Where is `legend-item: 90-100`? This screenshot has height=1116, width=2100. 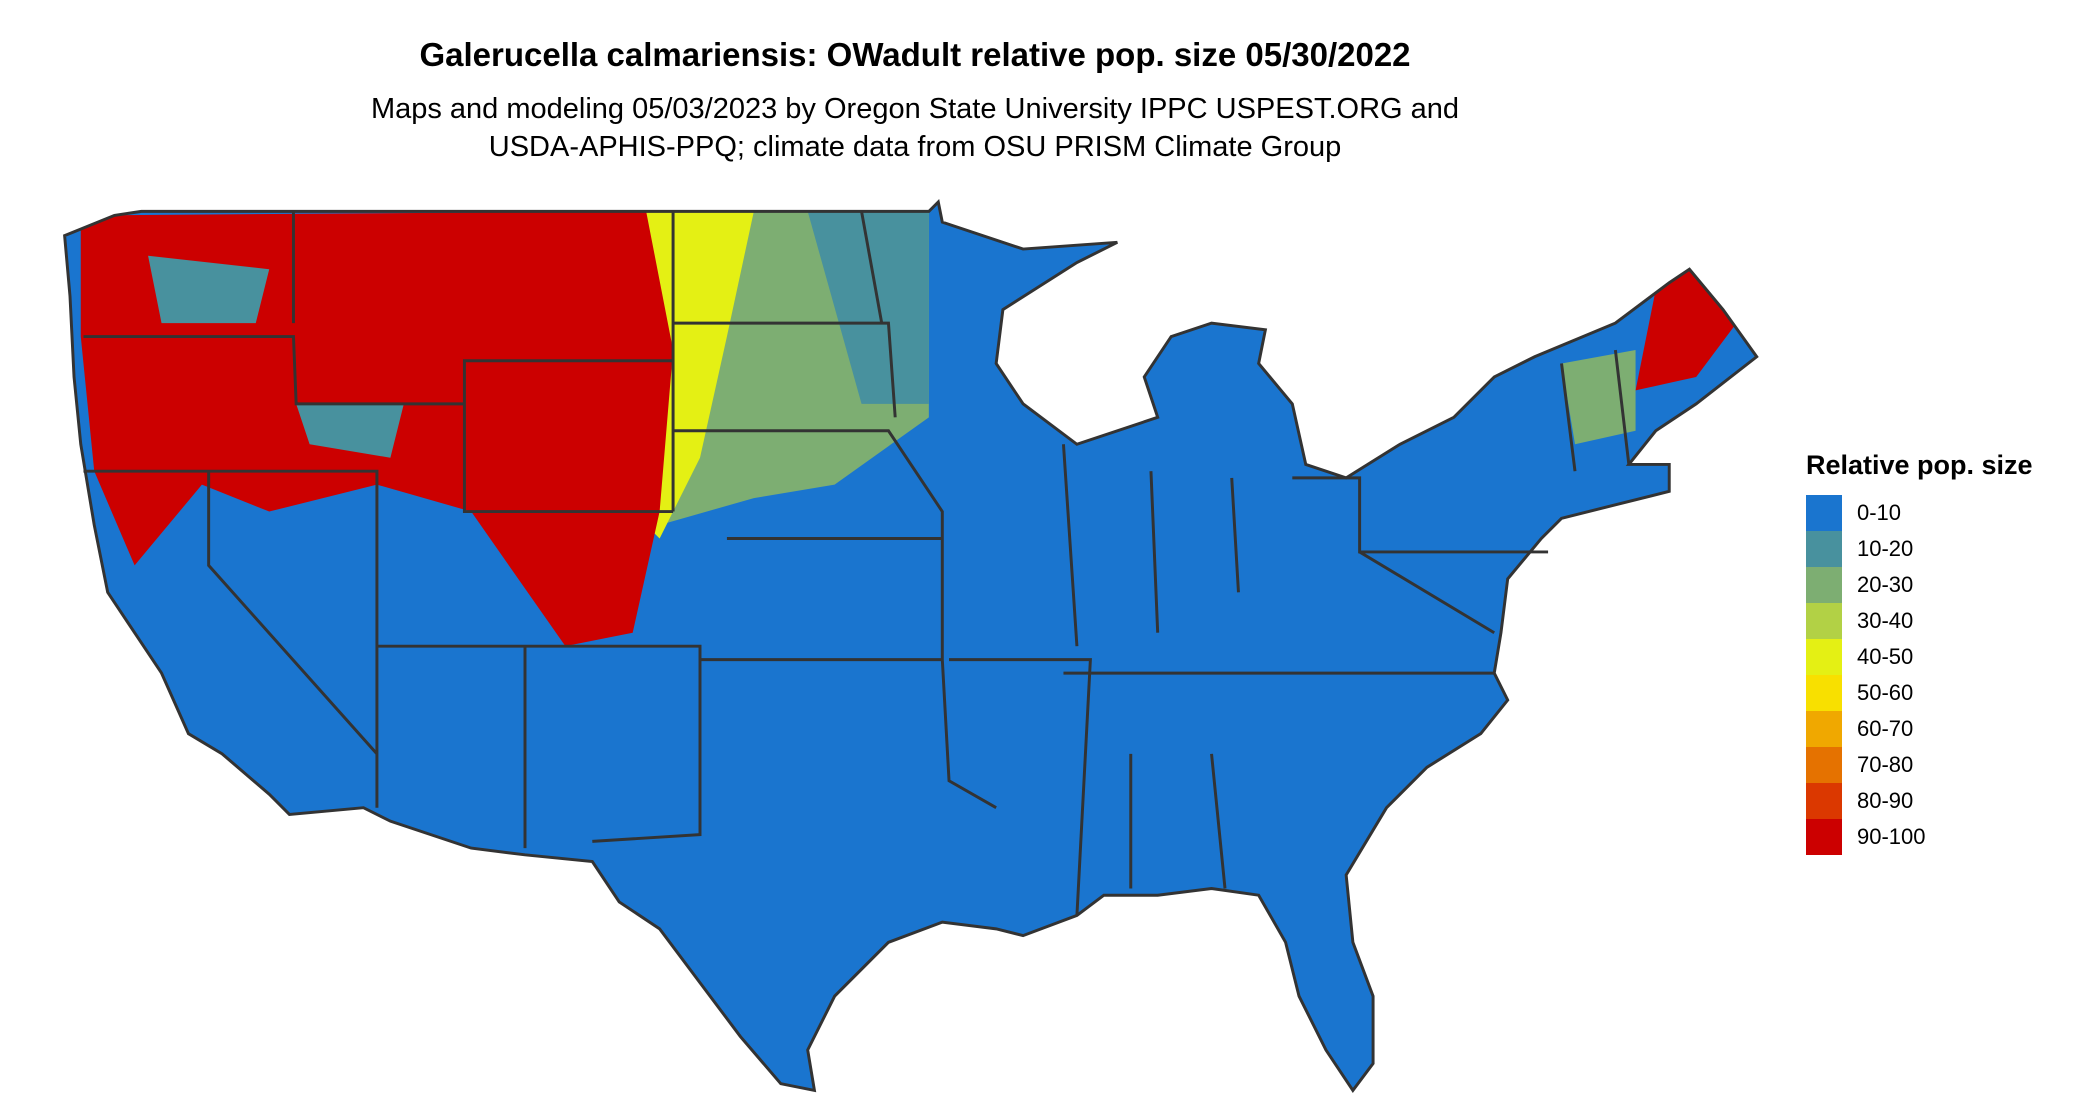
legend-item: 90-100 is located at coordinates (1919, 837).